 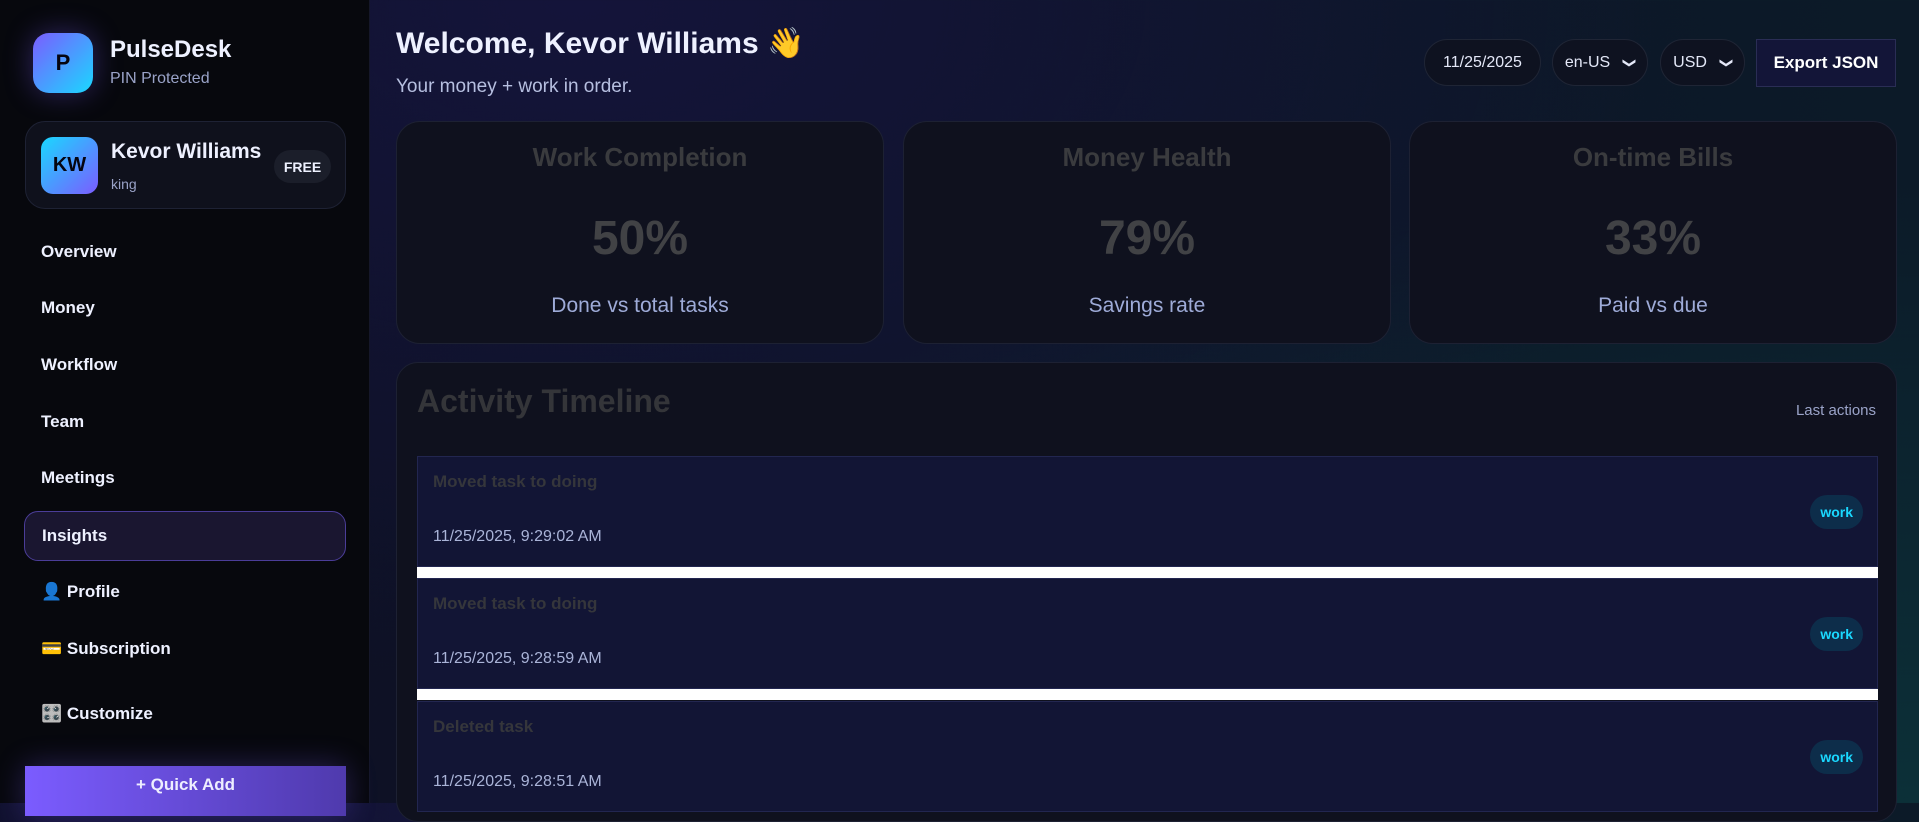 What do you see at coordinates (1690, 62) in the screenshot?
I see `currency-value: USD` at bounding box center [1690, 62].